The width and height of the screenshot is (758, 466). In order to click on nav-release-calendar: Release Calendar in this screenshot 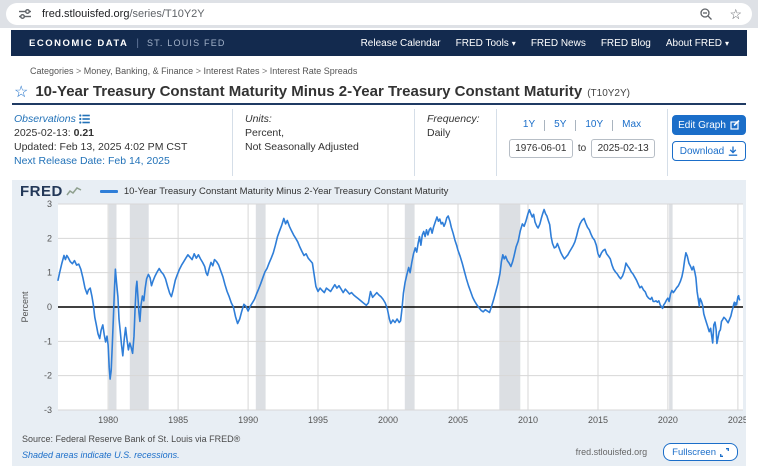, I will do `click(400, 43)`.